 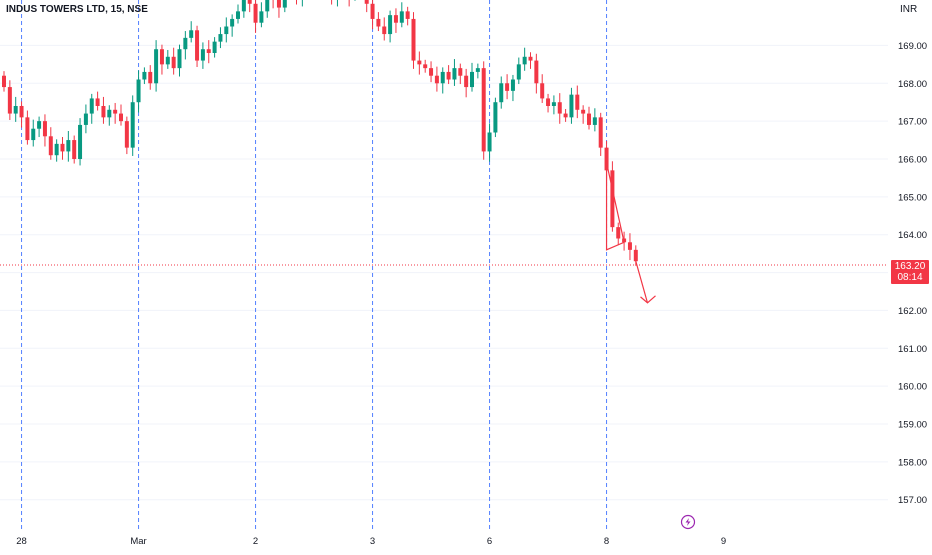 I want to click on last-price-tag: 163.20 08:14, so click(x=910, y=272).